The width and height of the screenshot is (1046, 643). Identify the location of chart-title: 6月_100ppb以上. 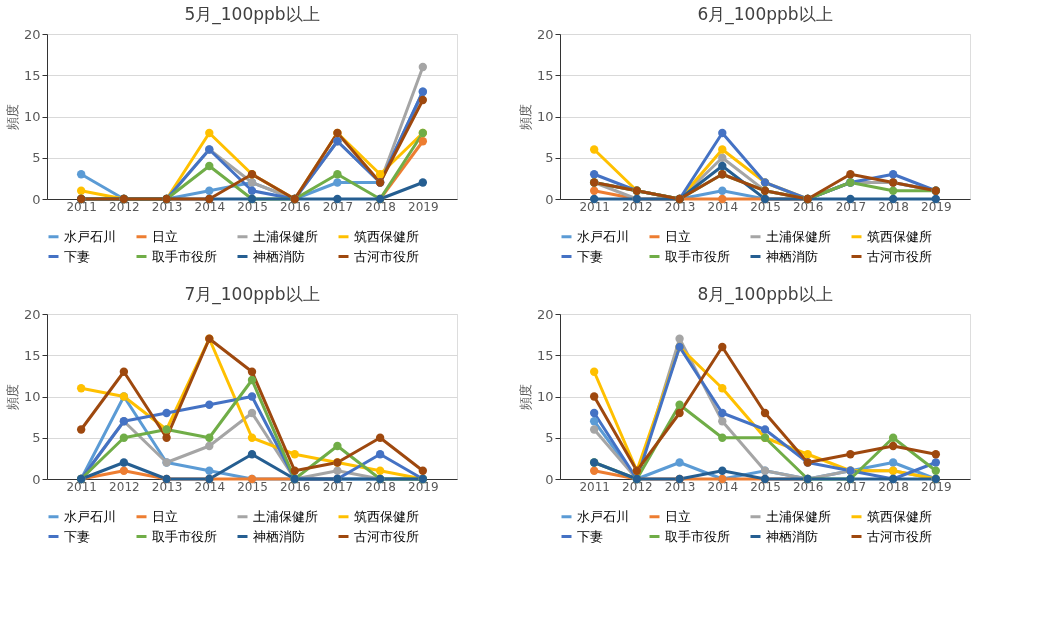
(765, 14).